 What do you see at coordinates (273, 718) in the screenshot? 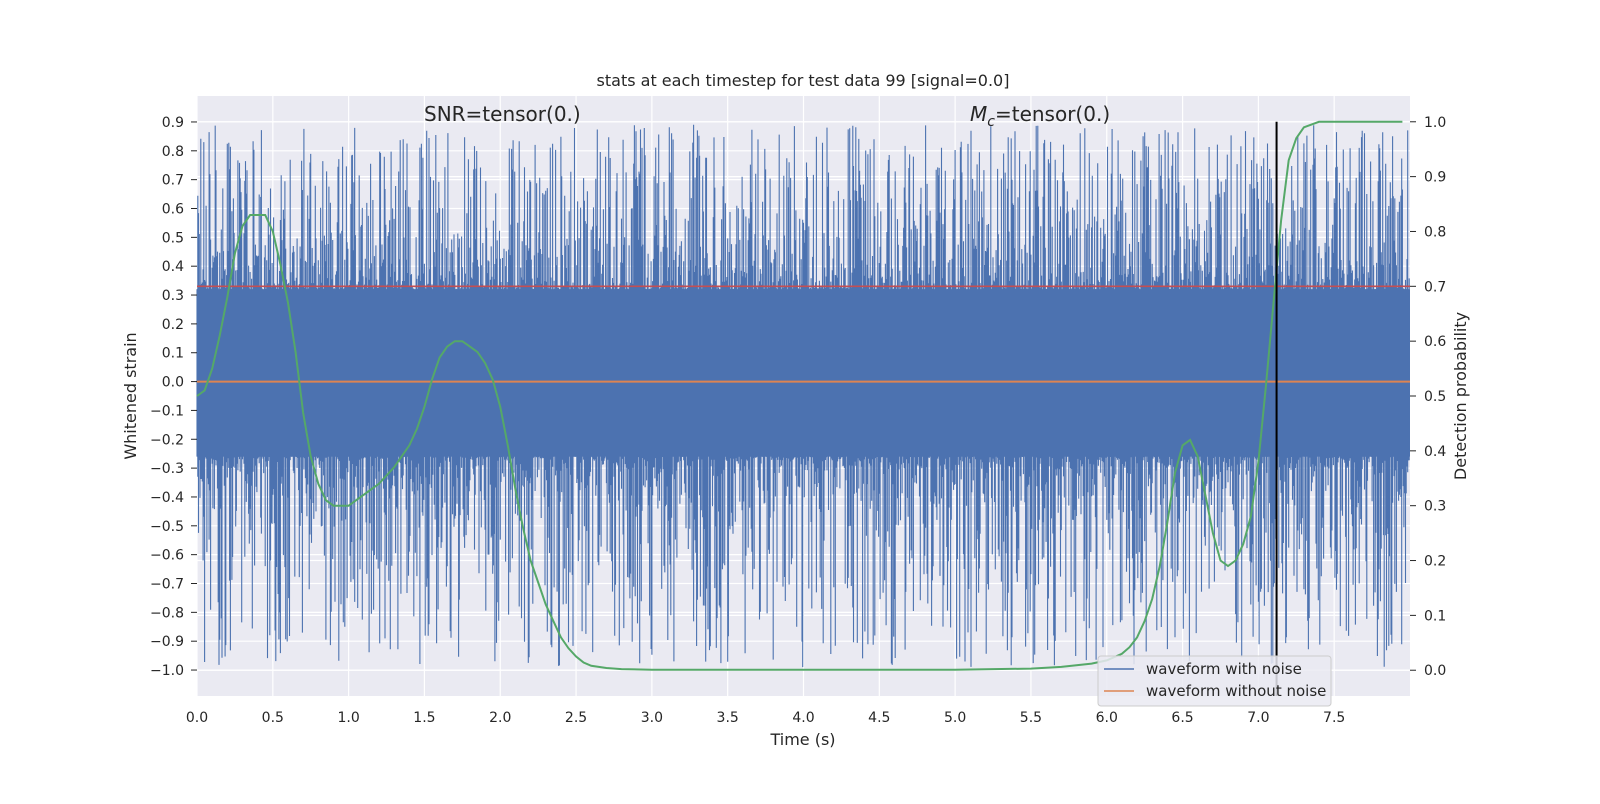
I see `x-tick-label: 0.5` at bounding box center [273, 718].